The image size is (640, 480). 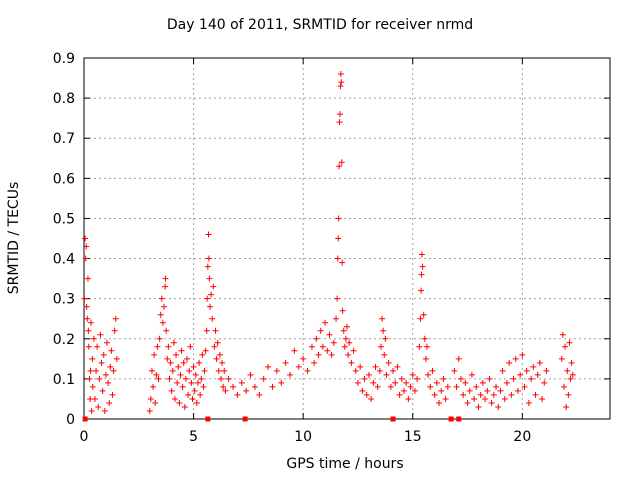 I want to click on y-tick-label: 0.4, so click(x=64, y=260).